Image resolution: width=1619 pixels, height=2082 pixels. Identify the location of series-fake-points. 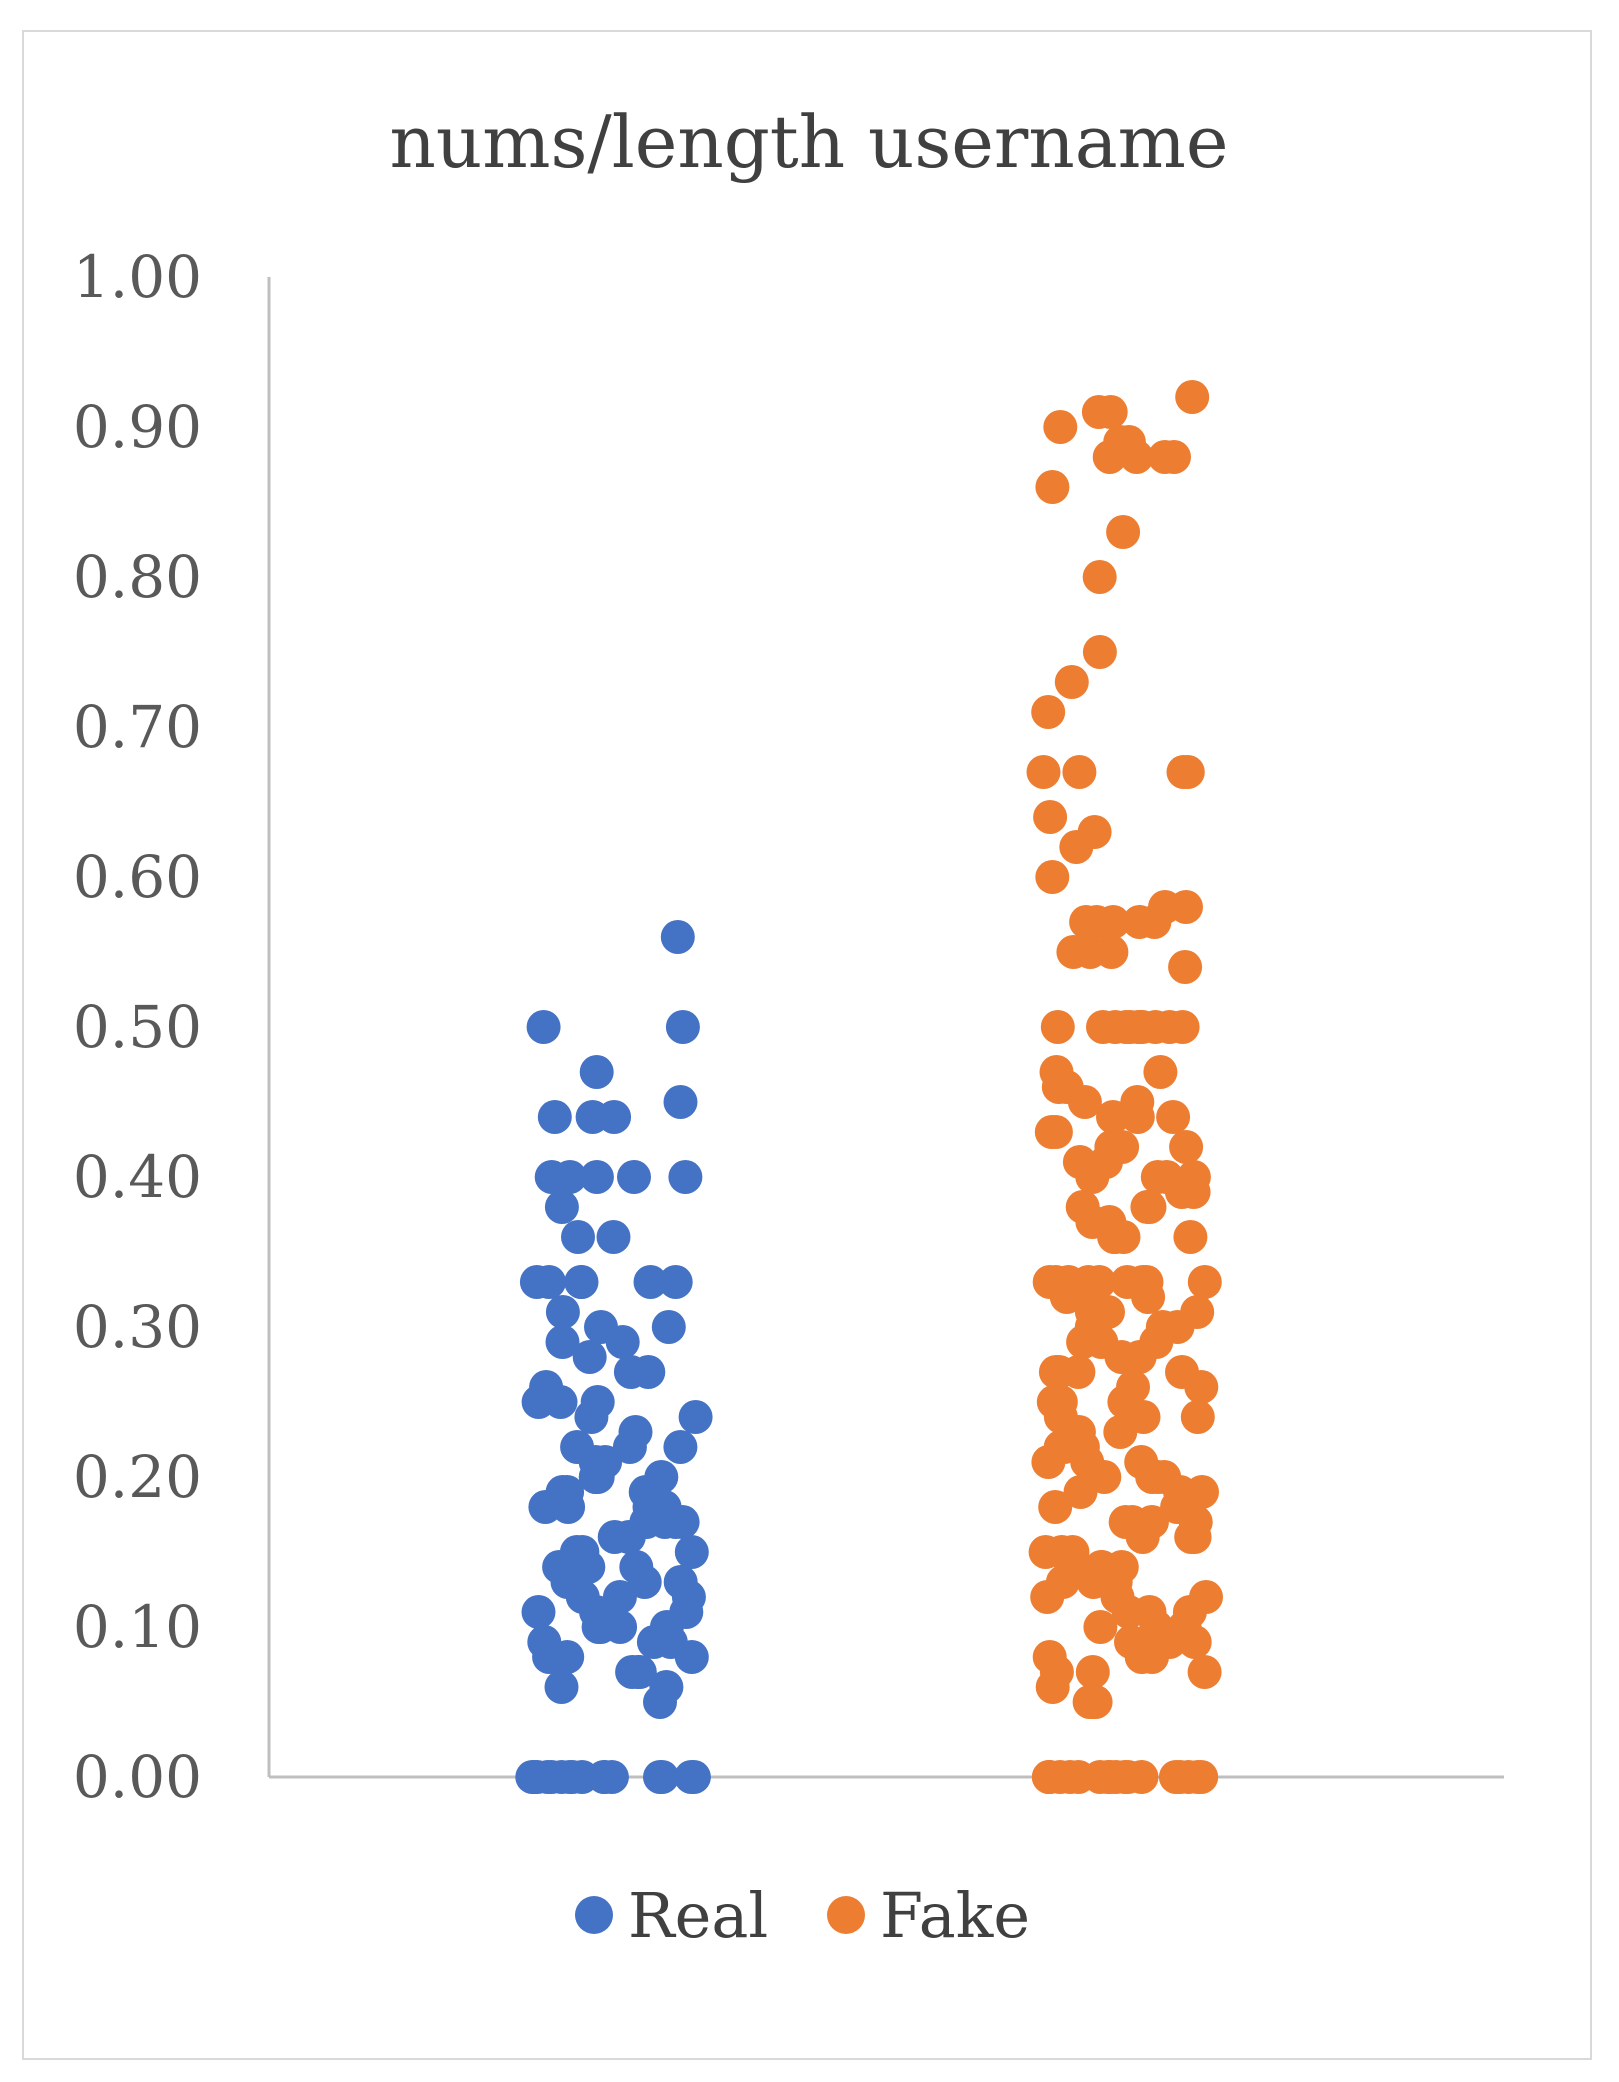
(1124, 1087).